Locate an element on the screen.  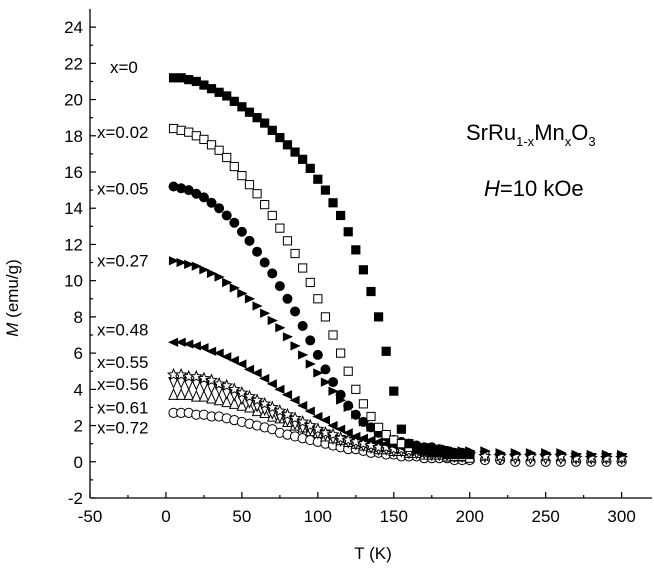
formula-annotation: SrRu1-xMnxO3 is located at coordinates (531, 134).